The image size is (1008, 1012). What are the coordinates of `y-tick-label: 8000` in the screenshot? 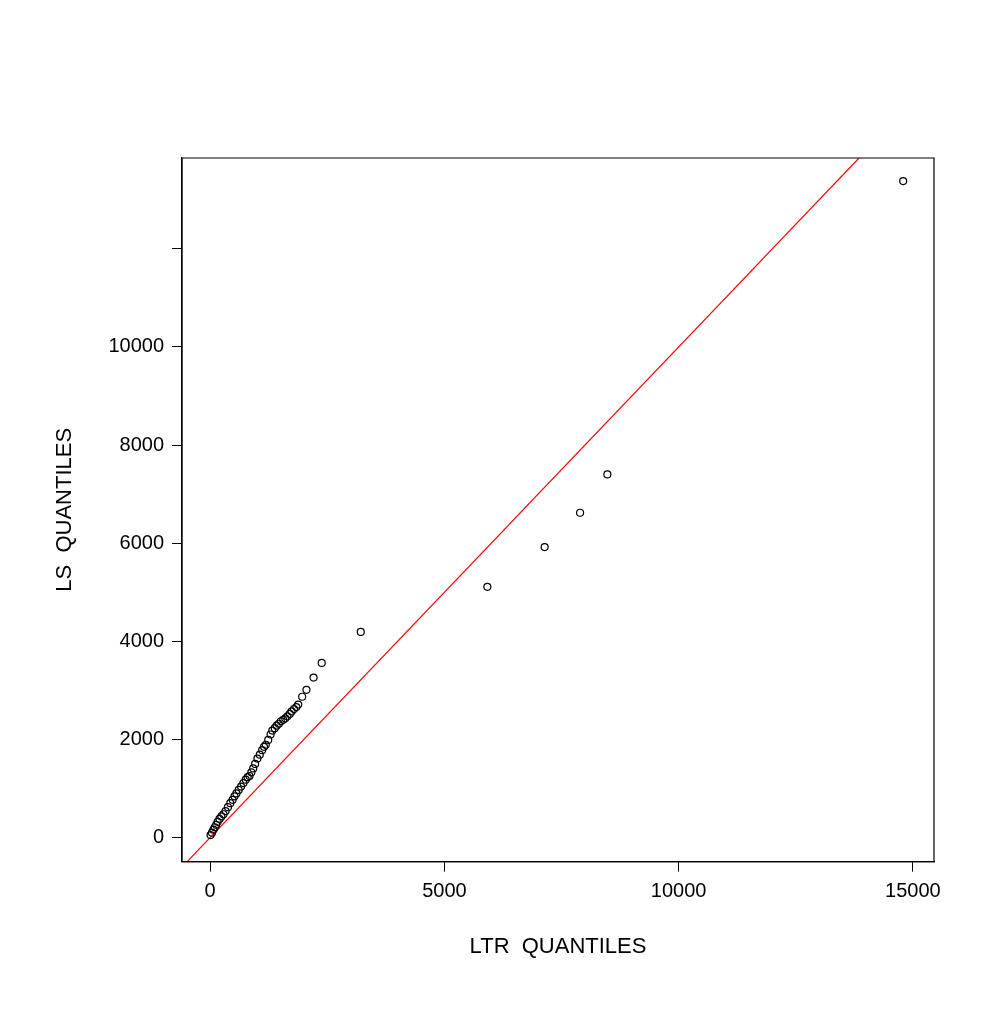 It's located at (142, 443).